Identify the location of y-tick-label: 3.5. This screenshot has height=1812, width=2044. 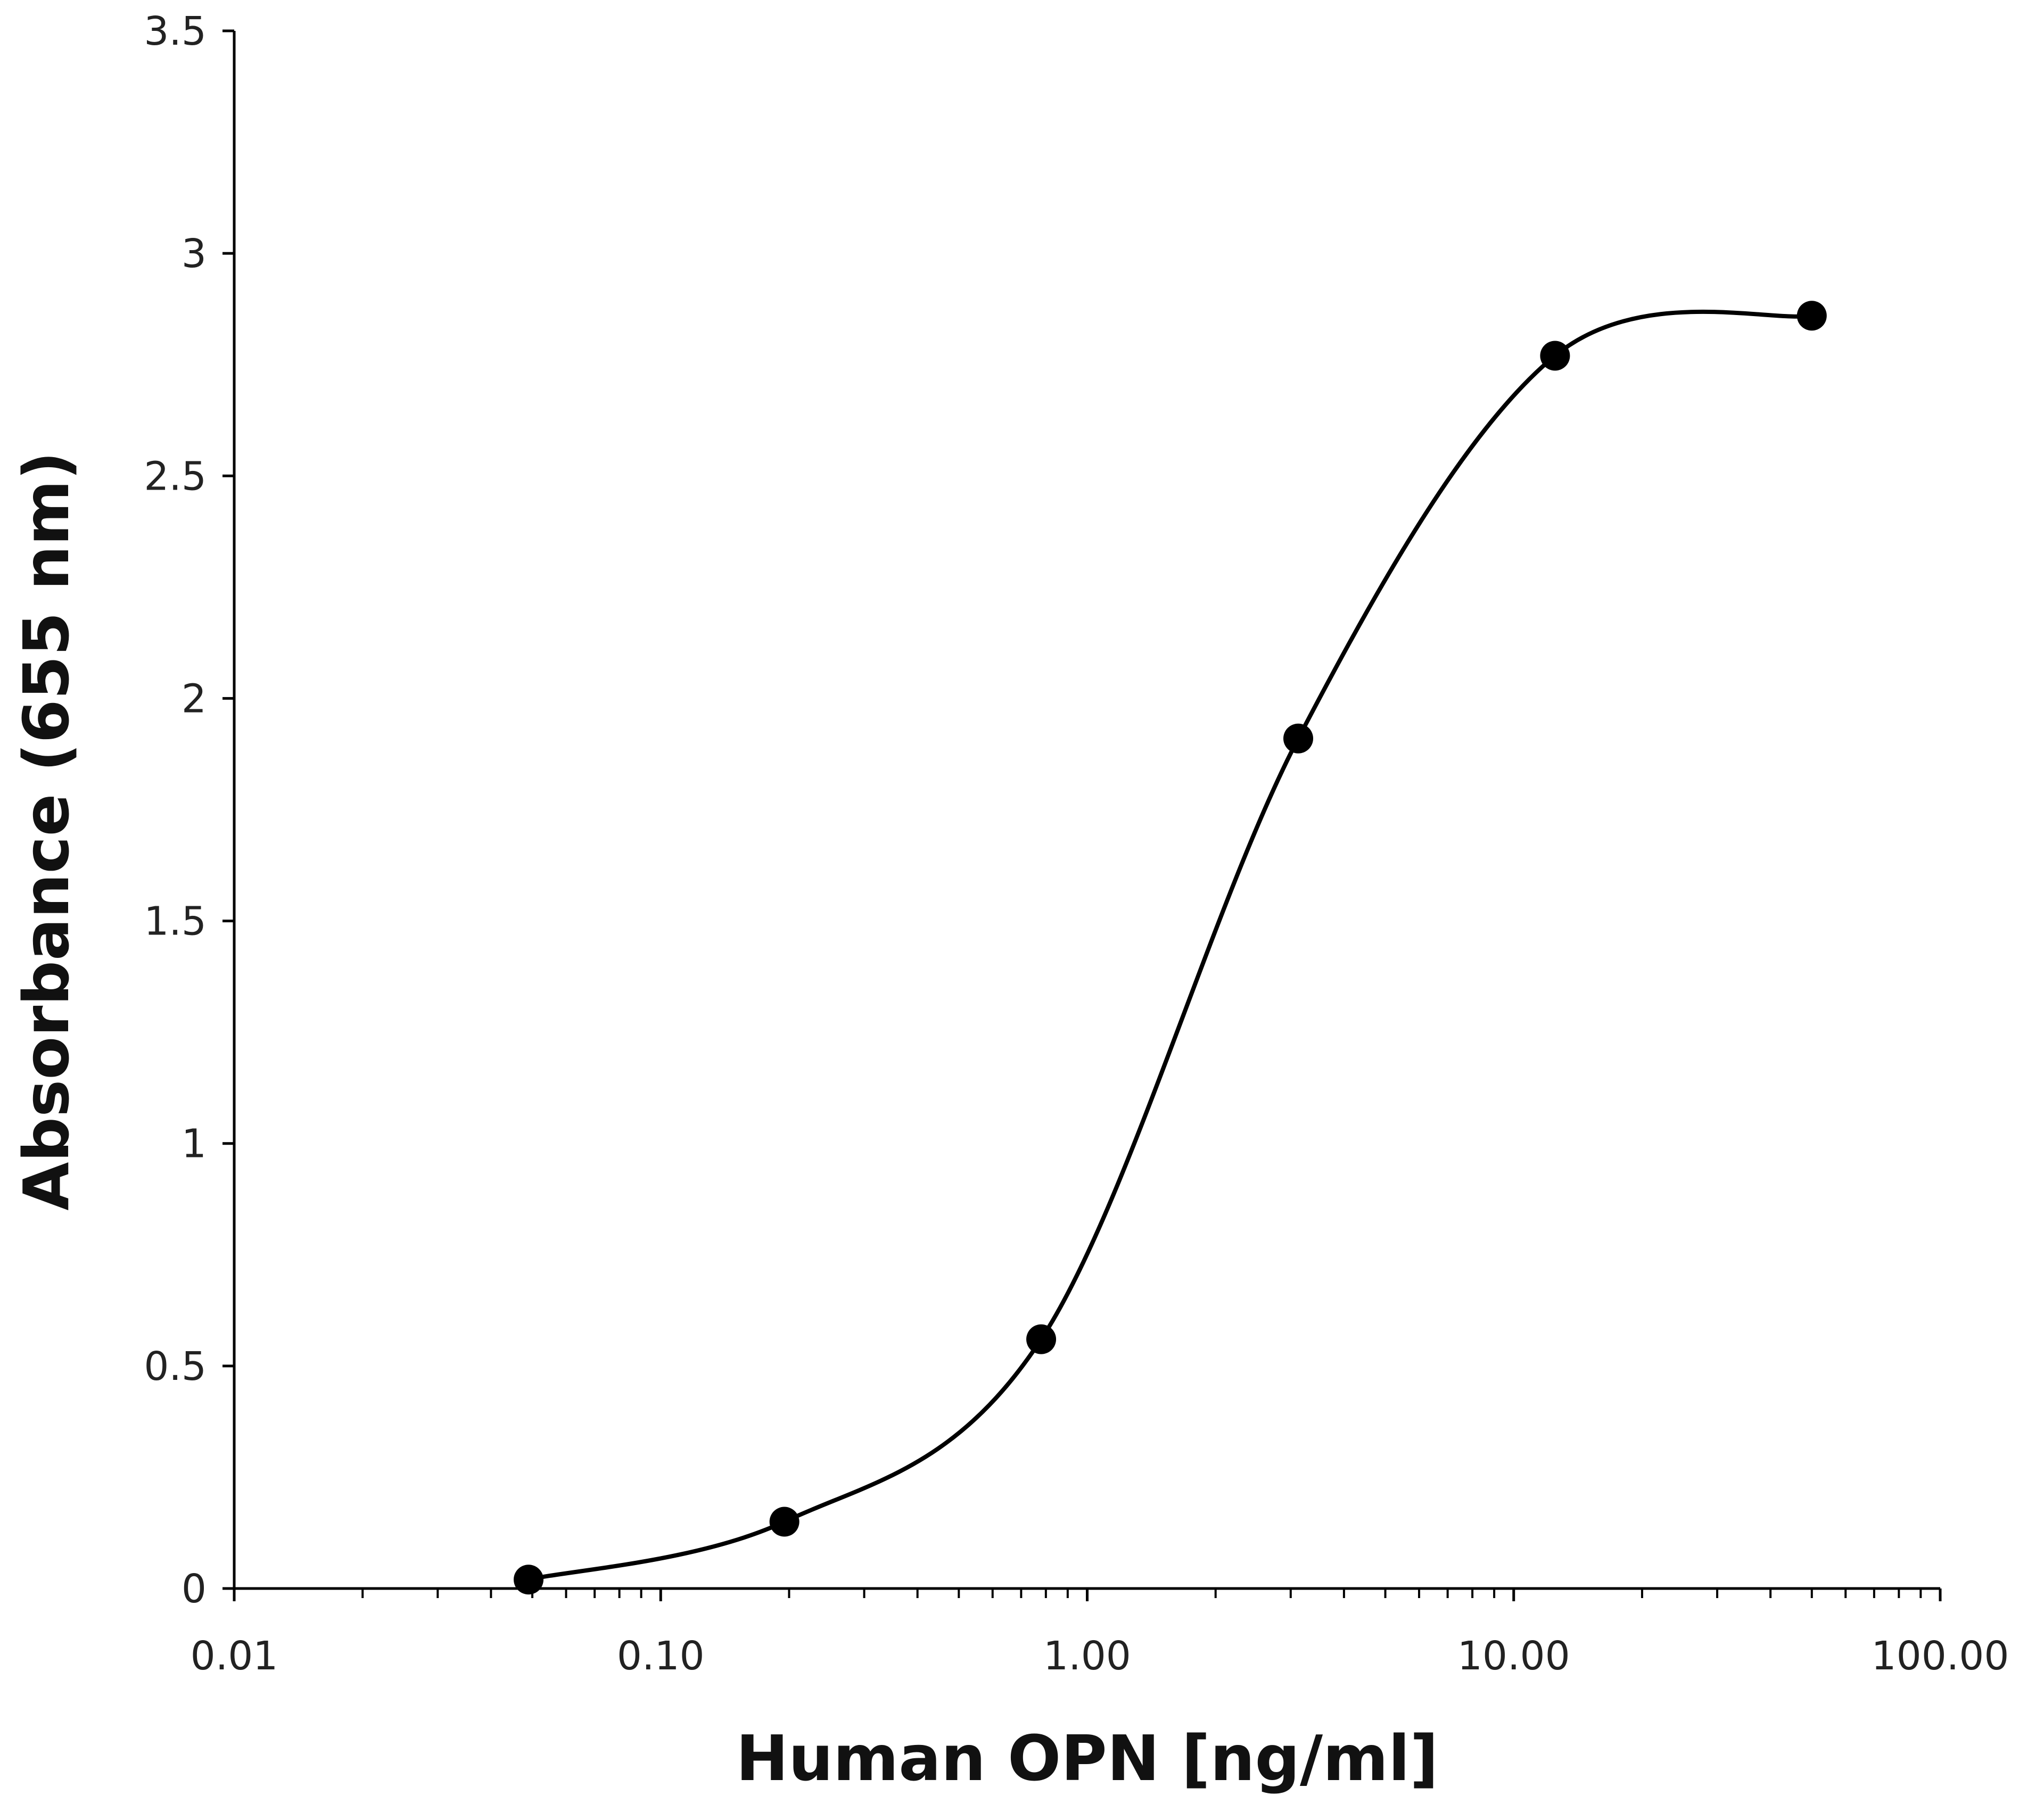
(176, 32).